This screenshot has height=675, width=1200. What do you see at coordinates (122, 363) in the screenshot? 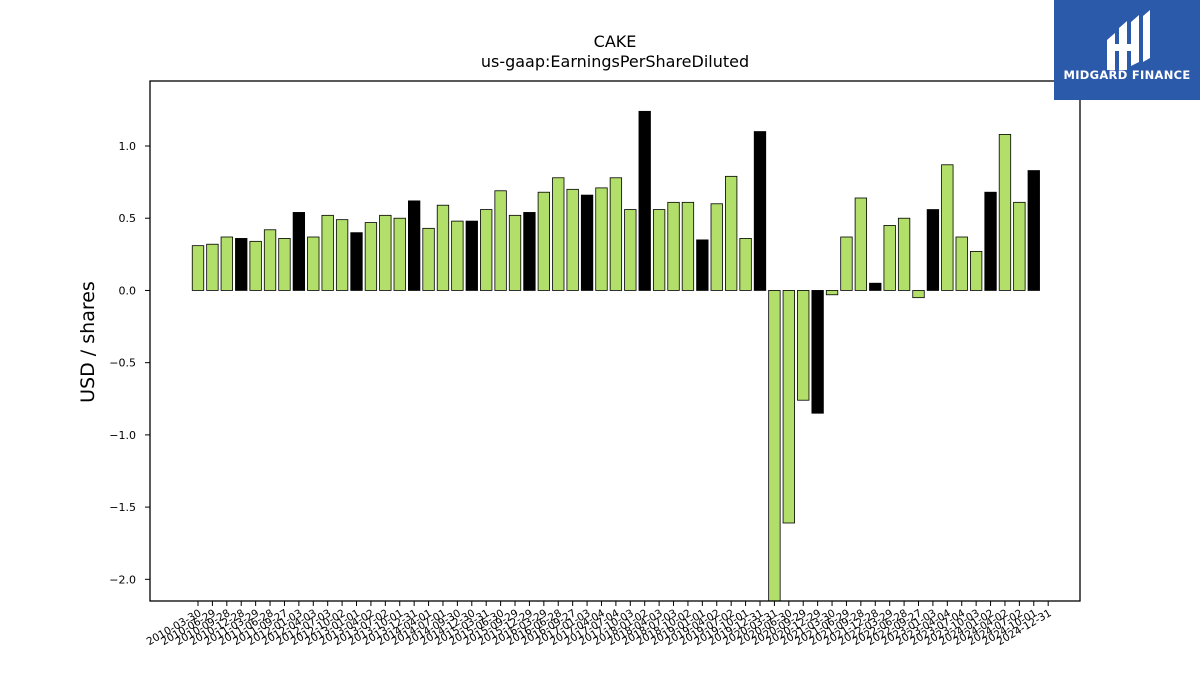
I see `y-tick-label: −0.5` at bounding box center [122, 363].